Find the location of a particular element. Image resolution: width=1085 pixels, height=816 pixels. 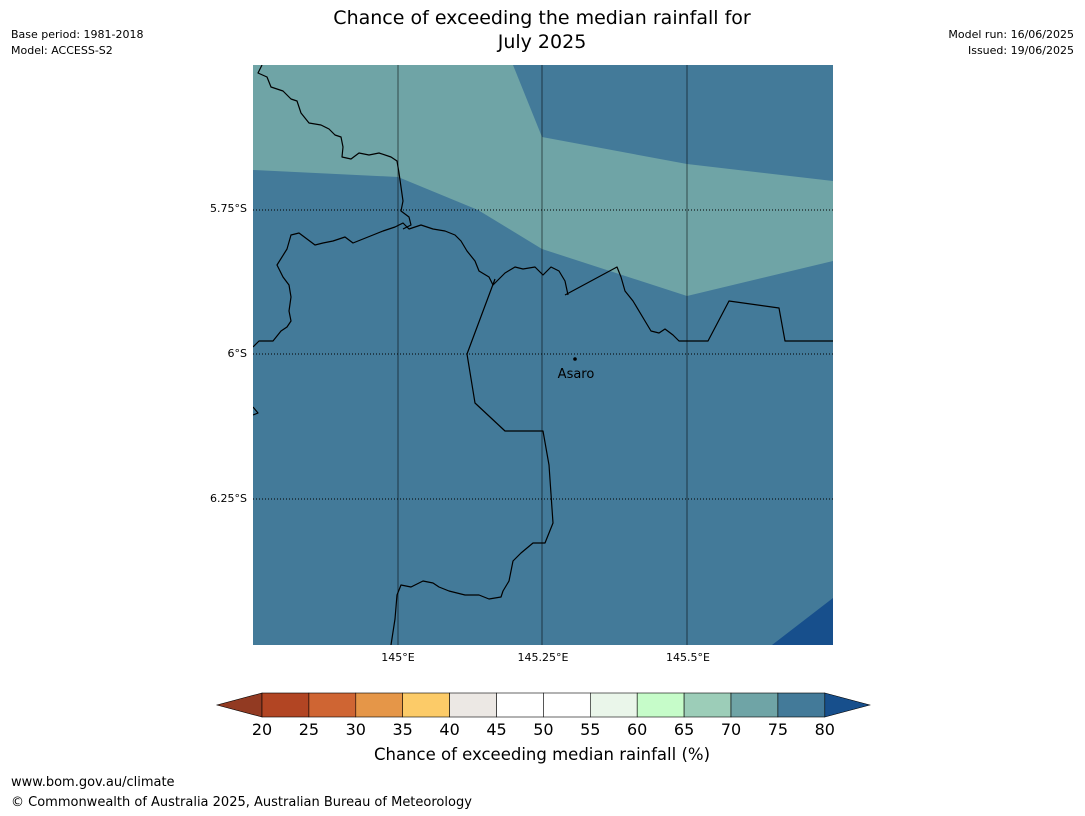

metadata-right: Model run: 16/06/2025 Issued: 19/06/2025 is located at coordinates (1011, 43).